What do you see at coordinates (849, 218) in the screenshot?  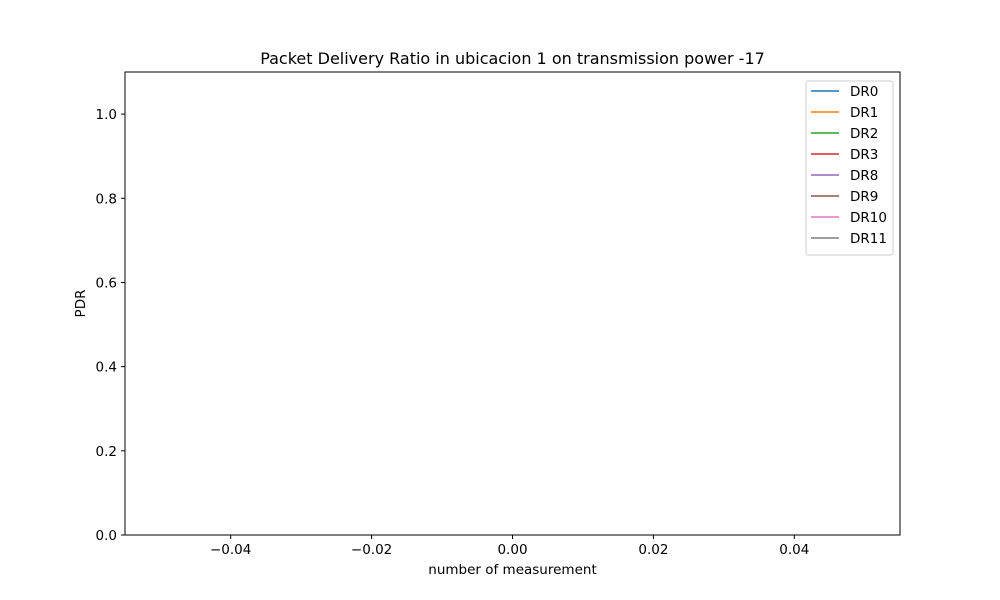 I see `legend-entry: DR10` at bounding box center [849, 218].